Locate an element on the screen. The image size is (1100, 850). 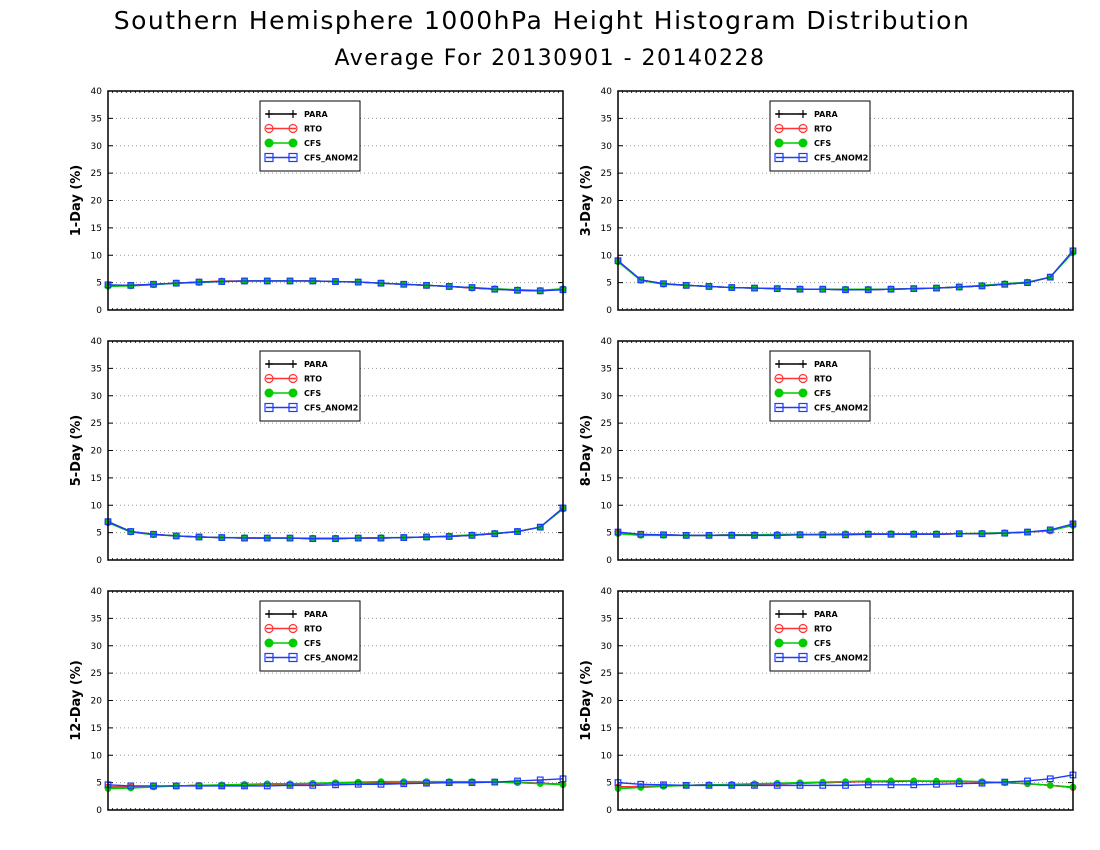
plot-frame is located at coordinates (845, 200).